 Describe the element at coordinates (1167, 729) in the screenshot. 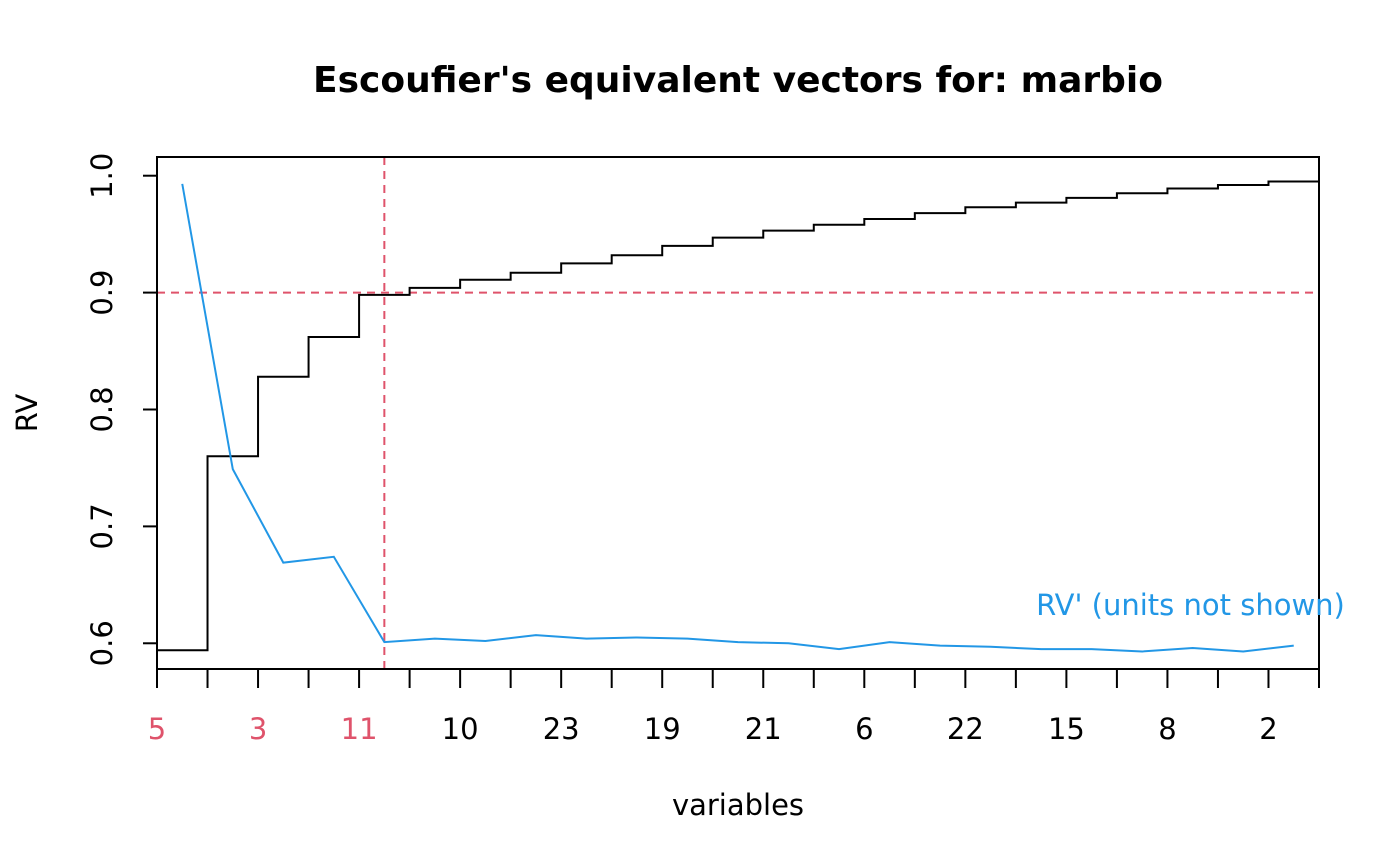

I see `x-tick-label: 8` at that location.